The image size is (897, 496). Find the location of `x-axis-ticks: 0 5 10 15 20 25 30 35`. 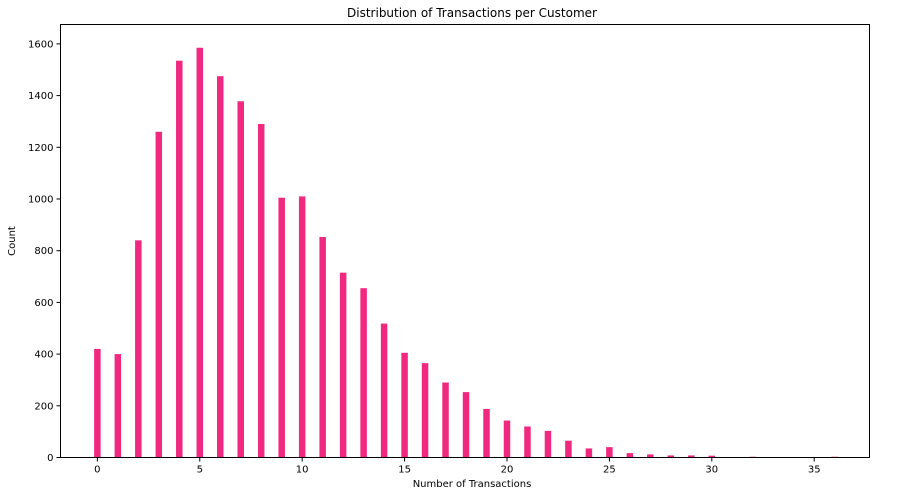

x-axis-ticks: 0 5 10 15 20 25 30 35 is located at coordinates (457, 466).